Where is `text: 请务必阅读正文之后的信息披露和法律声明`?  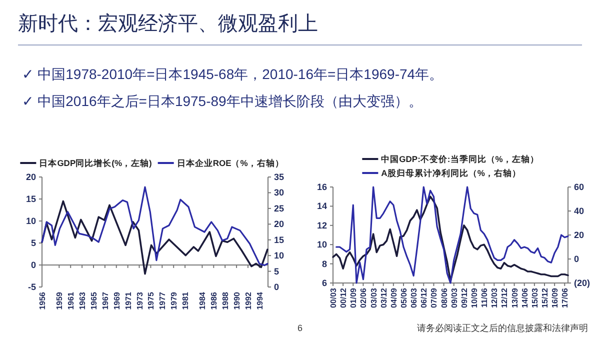 text: 请务必阅读正文之后的信息披露和法律声明 is located at coordinates (502, 328).